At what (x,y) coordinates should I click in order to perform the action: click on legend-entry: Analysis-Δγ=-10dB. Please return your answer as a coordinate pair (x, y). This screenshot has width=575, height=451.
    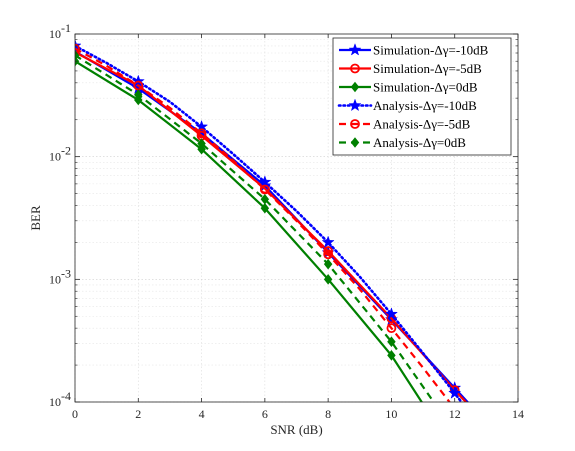
    Looking at the image, I should click on (407, 105).